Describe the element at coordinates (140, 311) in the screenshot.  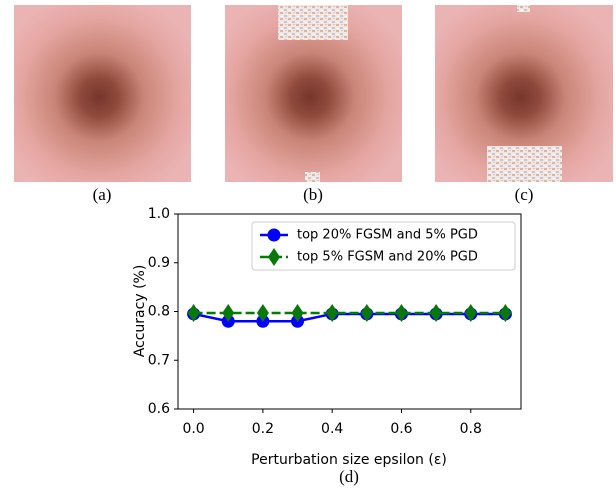
I see `y-axis-label: Accuracy (%)` at that location.